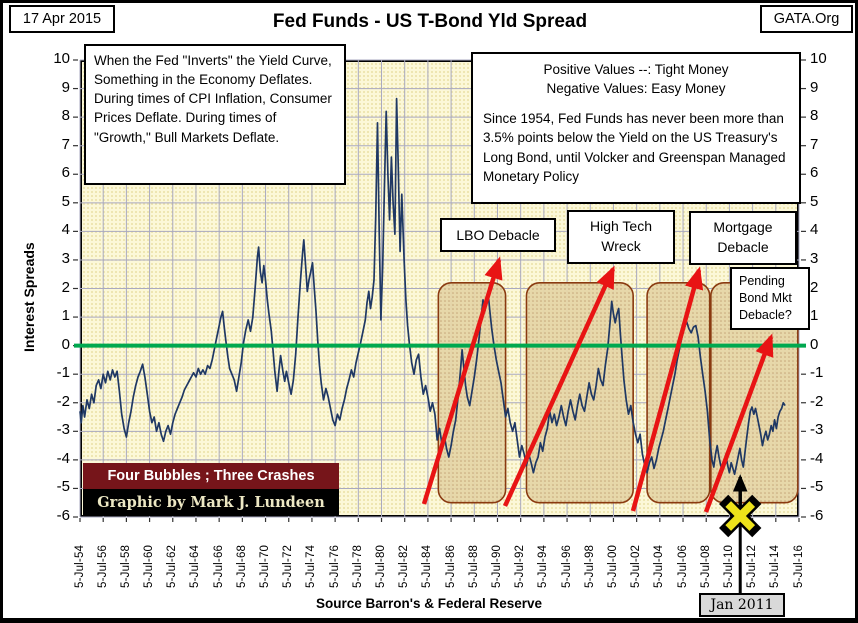  I want to click on lbo-debacle-label: LBO Debacle, so click(498, 235).